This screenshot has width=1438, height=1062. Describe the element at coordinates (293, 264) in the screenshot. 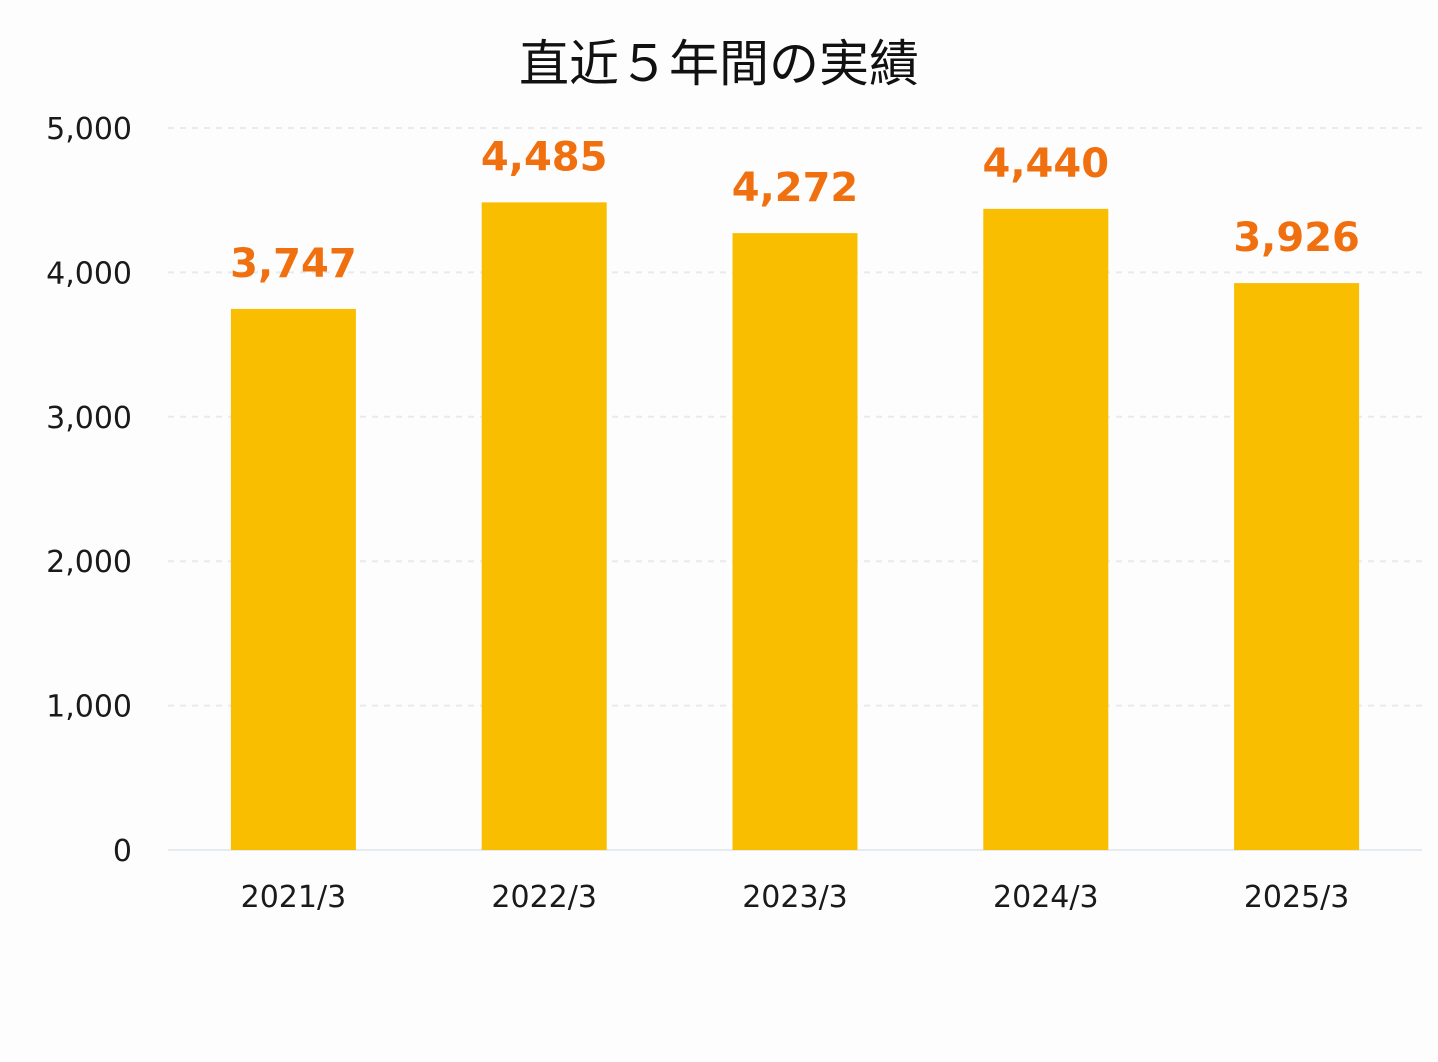

I see `data-label: 3,747` at that location.